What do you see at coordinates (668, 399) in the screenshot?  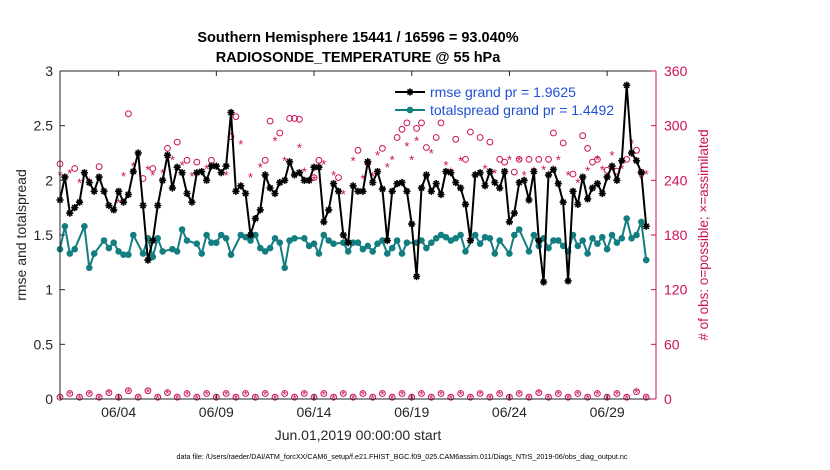 I see `y-right-tick-label: 0` at bounding box center [668, 399].